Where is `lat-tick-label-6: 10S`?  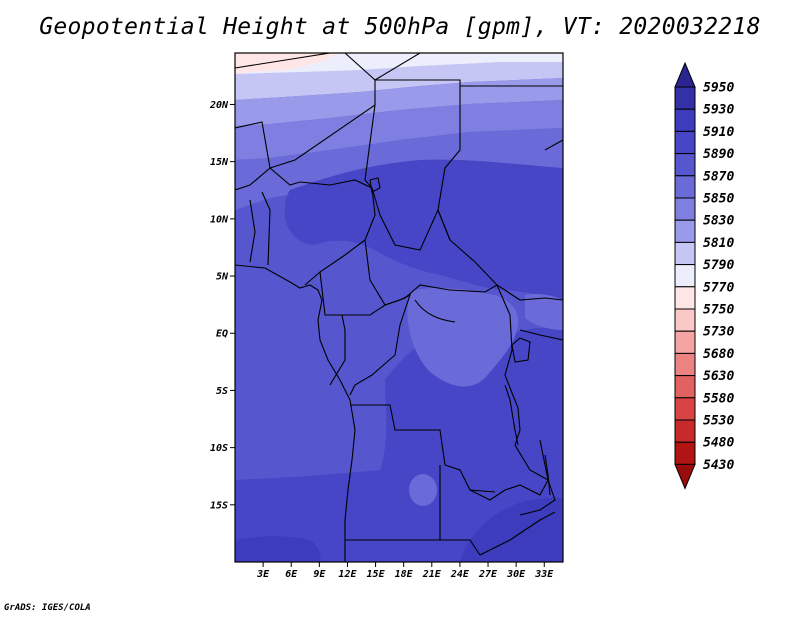
lat-tick-label-6: 10S is located at coordinates (219, 448).